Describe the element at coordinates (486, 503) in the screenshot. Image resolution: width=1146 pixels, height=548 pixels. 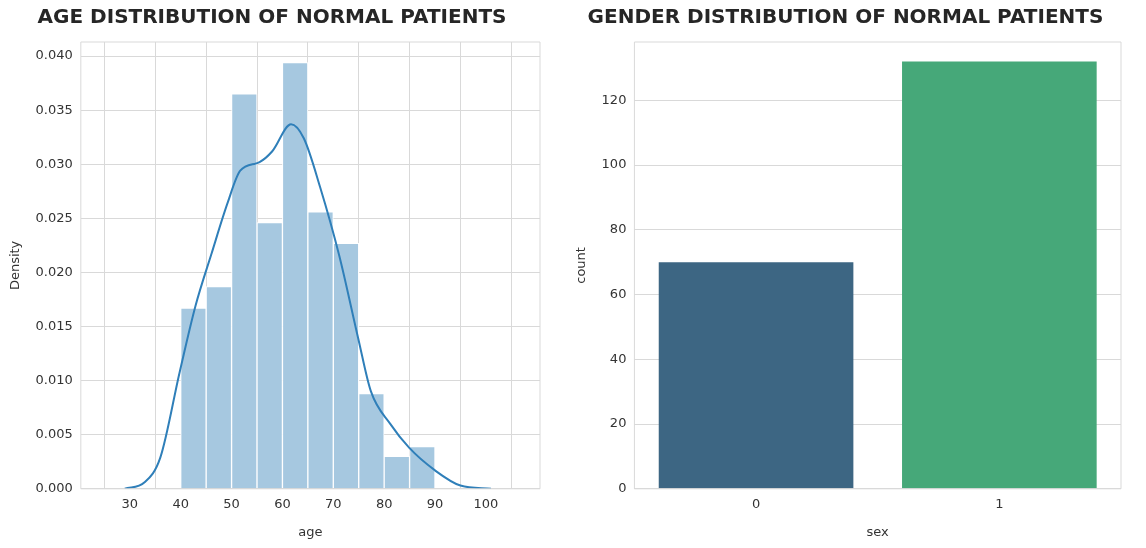
I see `x-tick-label: 100` at that location.